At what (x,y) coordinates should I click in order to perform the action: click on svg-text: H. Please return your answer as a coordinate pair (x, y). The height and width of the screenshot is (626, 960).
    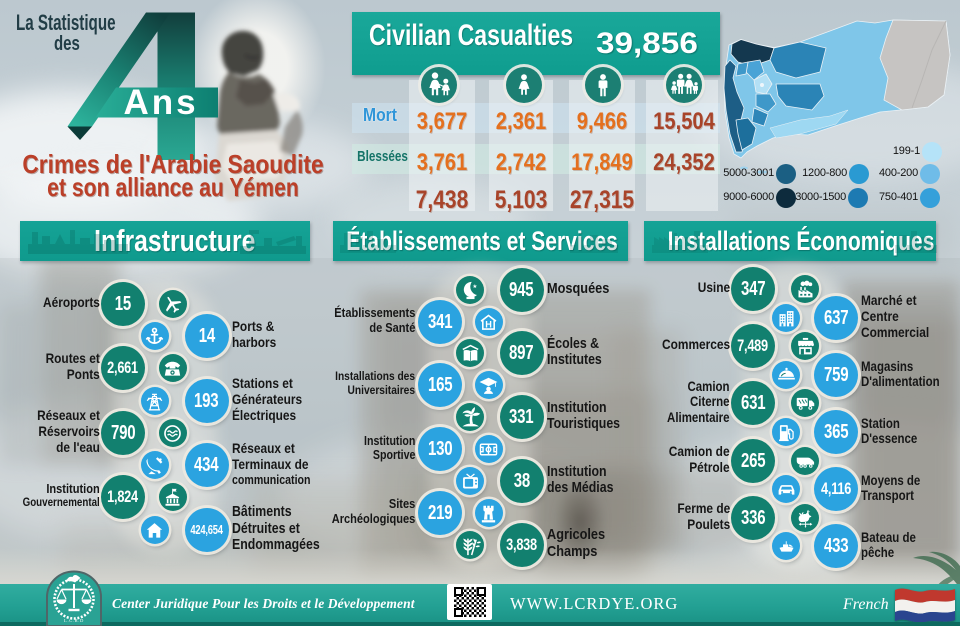
    Looking at the image, I should click on (488, 324).